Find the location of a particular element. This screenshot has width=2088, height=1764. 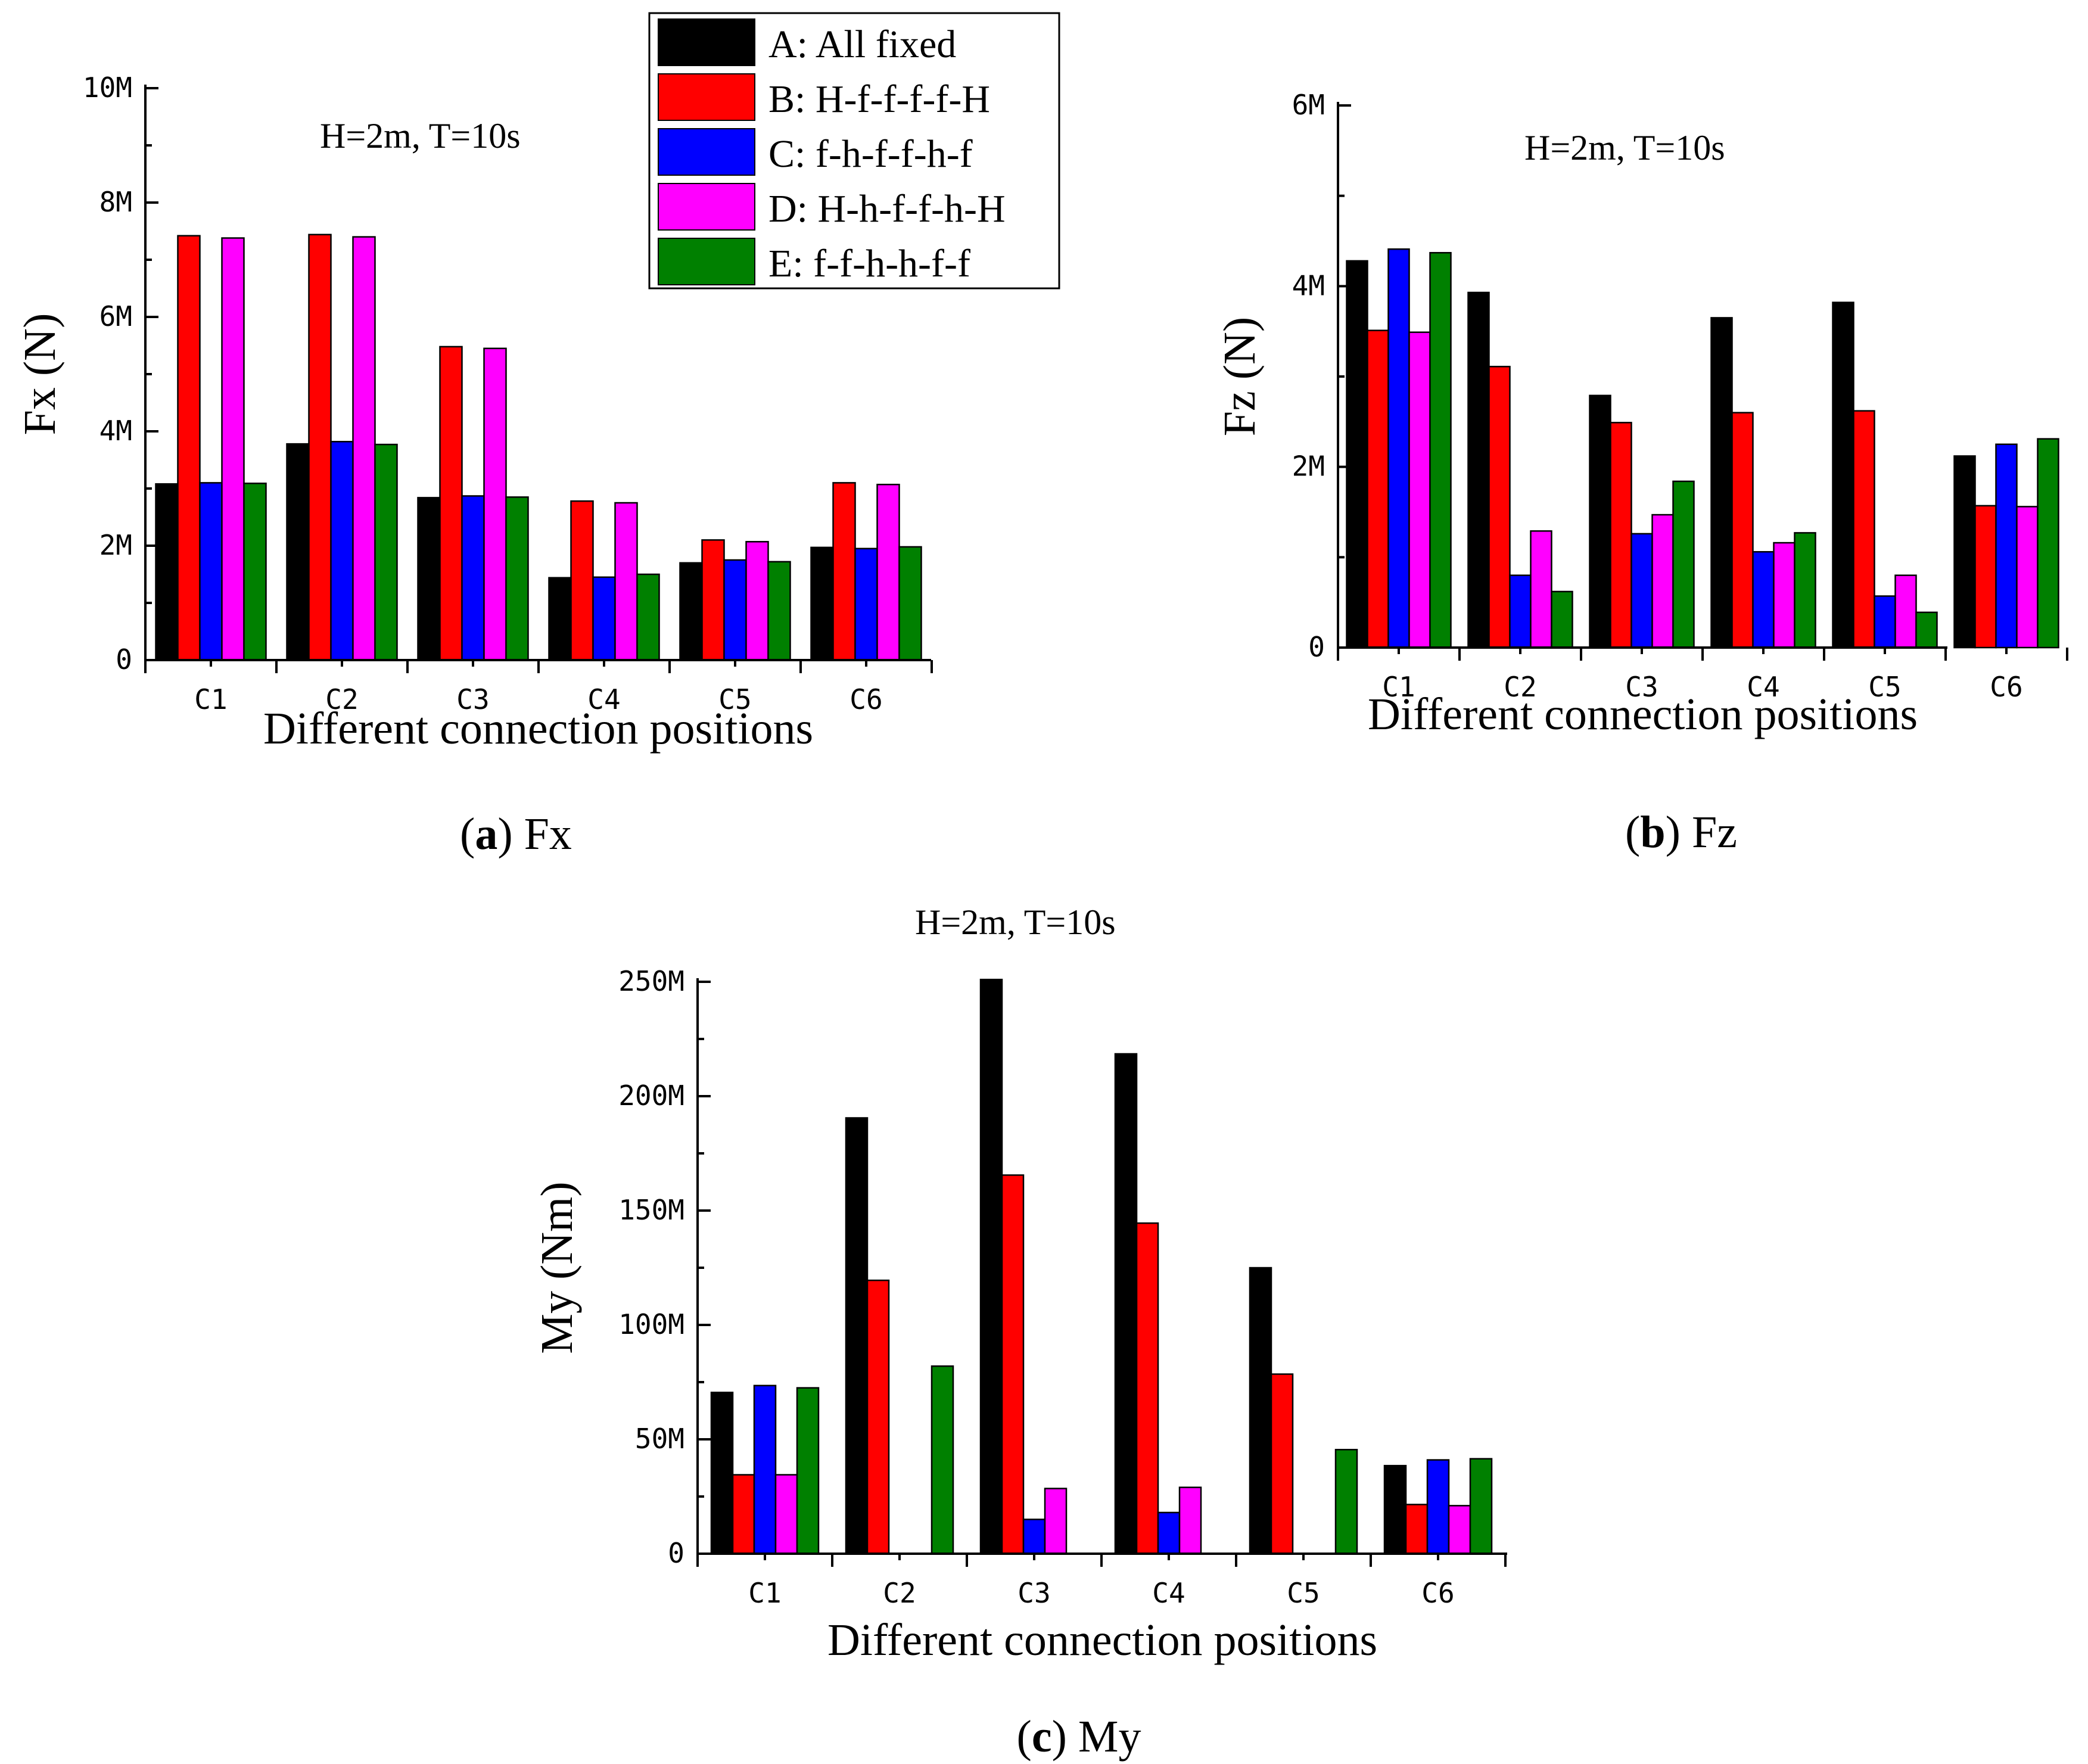

bar-b-d-c3 is located at coordinates (1662, 581).